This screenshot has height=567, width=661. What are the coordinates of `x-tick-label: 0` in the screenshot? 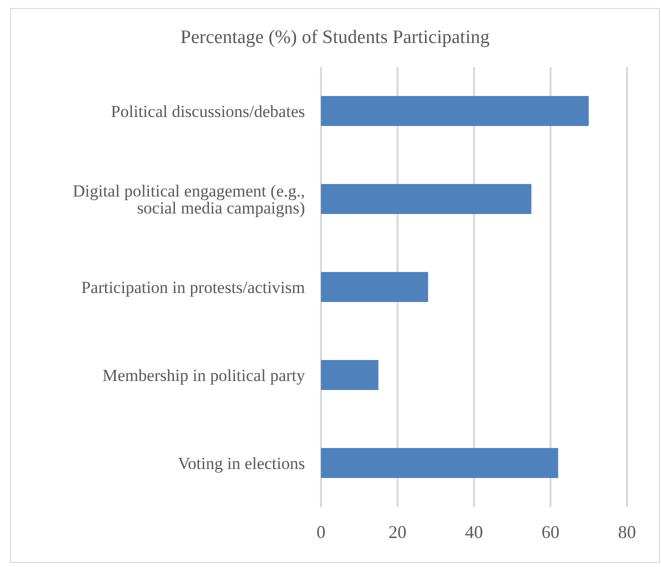 It's located at (321, 532).